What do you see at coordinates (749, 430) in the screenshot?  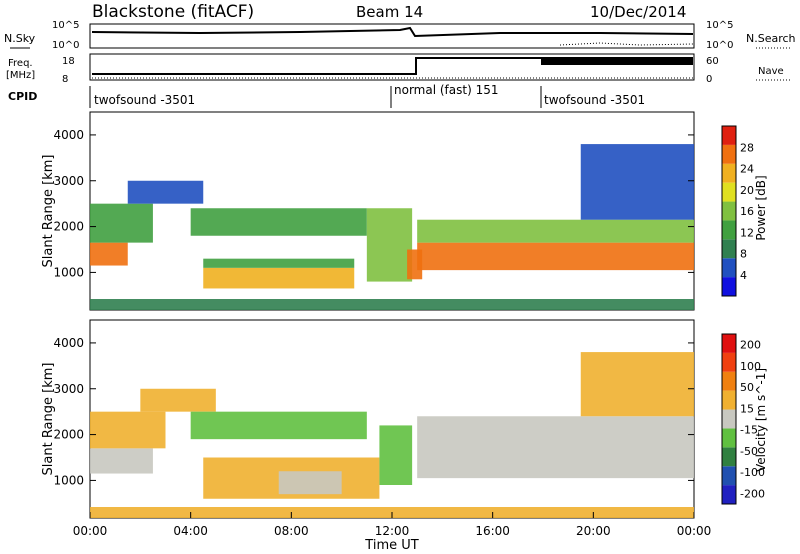 I see `velocity-colorbar-tick-4: -15` at bounding box center [749, 430].